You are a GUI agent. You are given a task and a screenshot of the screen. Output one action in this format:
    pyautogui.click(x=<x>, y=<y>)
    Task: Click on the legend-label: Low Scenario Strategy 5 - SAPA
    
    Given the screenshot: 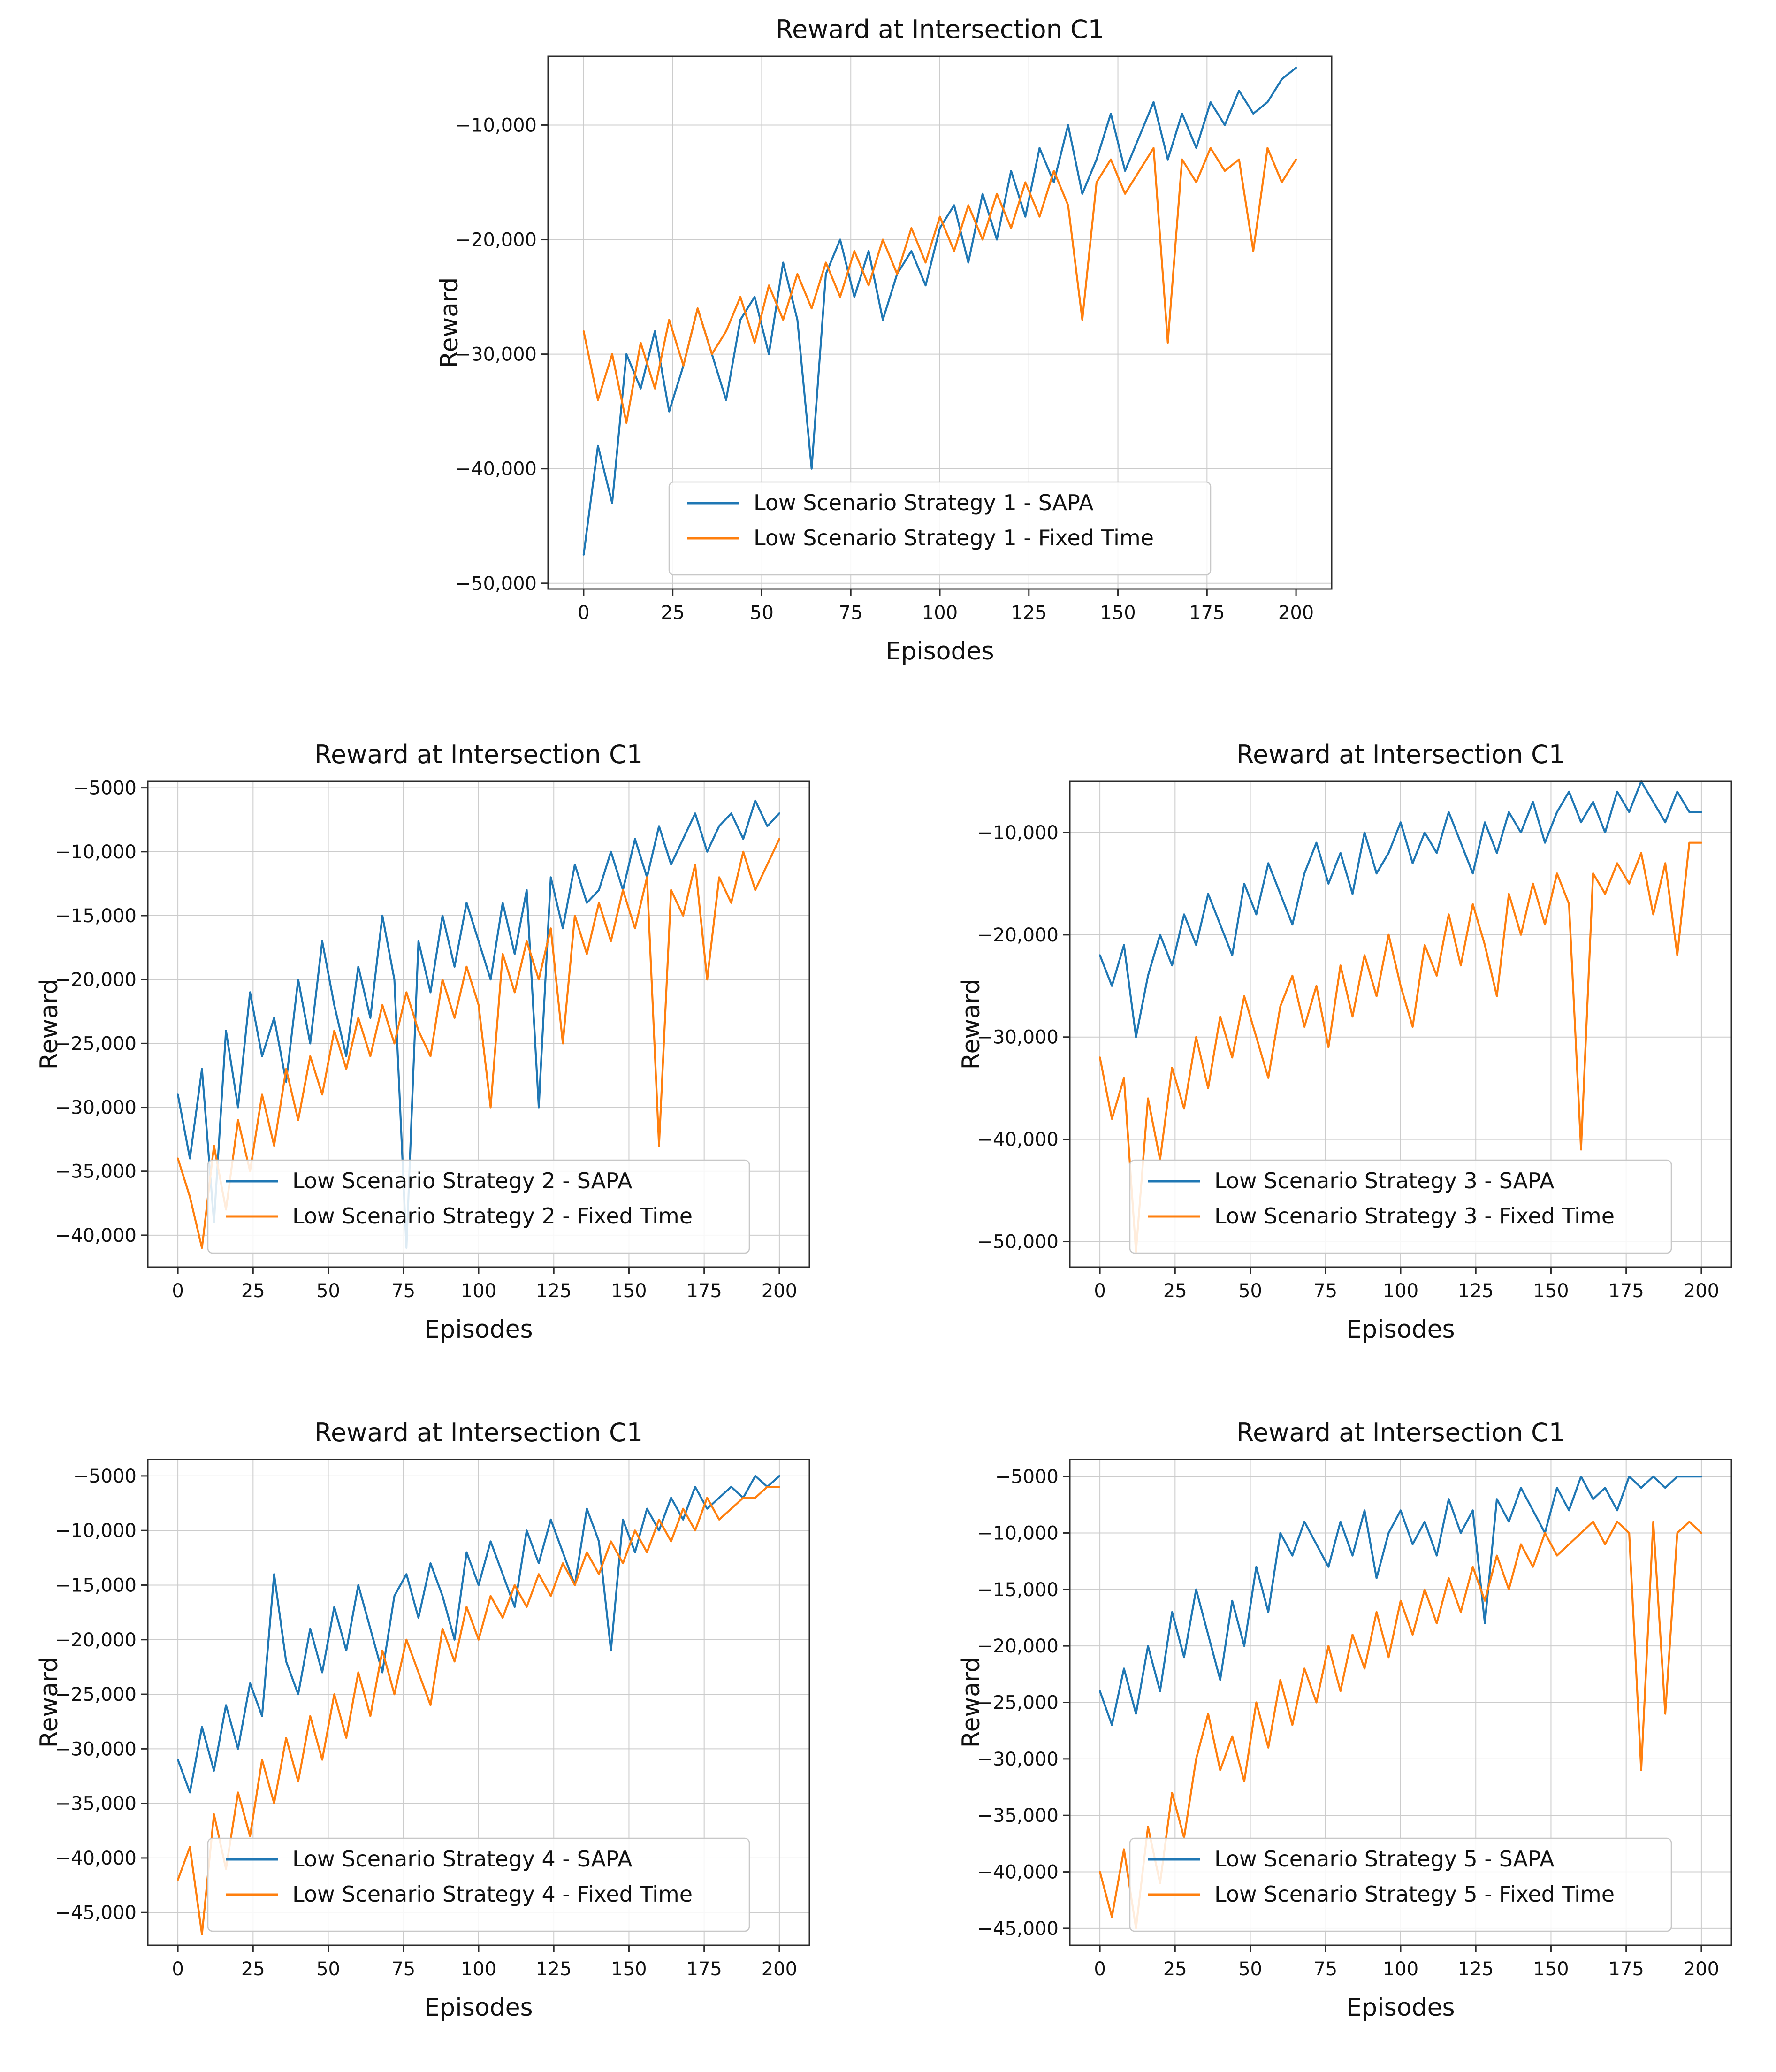 What is the action you would take?
    pyautogui.click(x=1384, y=1859)
    